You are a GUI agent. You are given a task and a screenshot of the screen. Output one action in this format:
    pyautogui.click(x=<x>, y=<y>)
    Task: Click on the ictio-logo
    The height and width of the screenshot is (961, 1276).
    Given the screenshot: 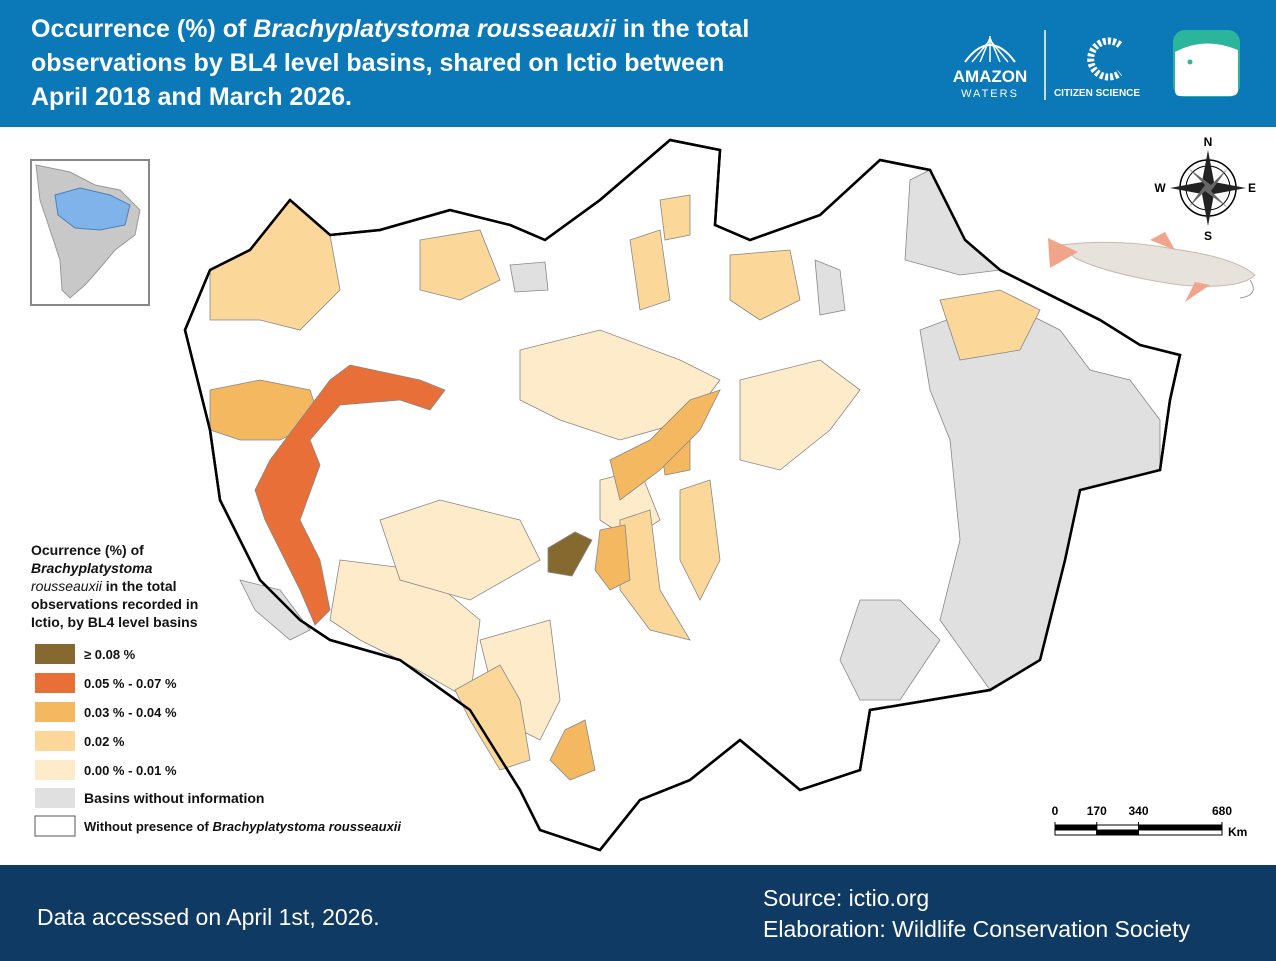 What is the action you would take?
    pyautogui.click(x=1206, y=63)
    